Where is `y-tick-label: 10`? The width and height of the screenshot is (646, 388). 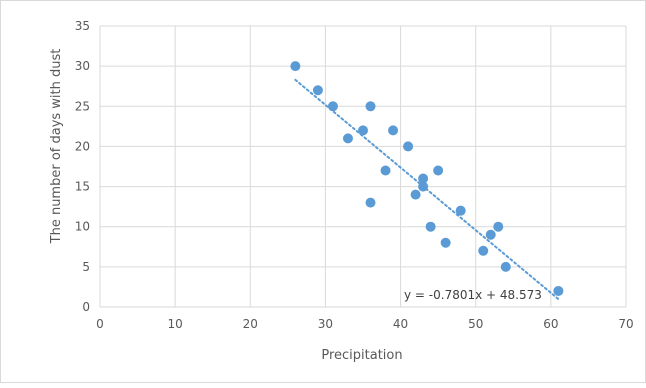
y-tick-label: 10 is located at coordinates (82, 227).